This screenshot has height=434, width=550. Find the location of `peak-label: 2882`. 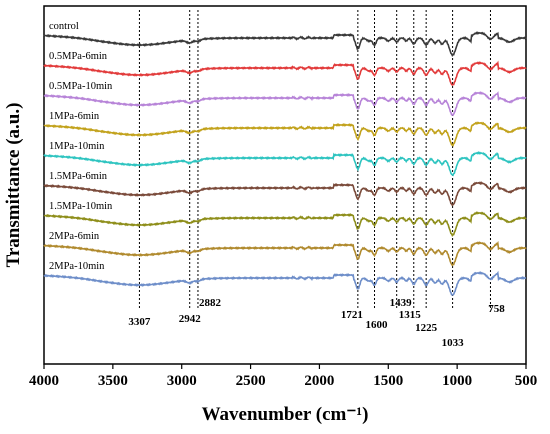

peak-label: 2882 is located at coordinates (210, 303).